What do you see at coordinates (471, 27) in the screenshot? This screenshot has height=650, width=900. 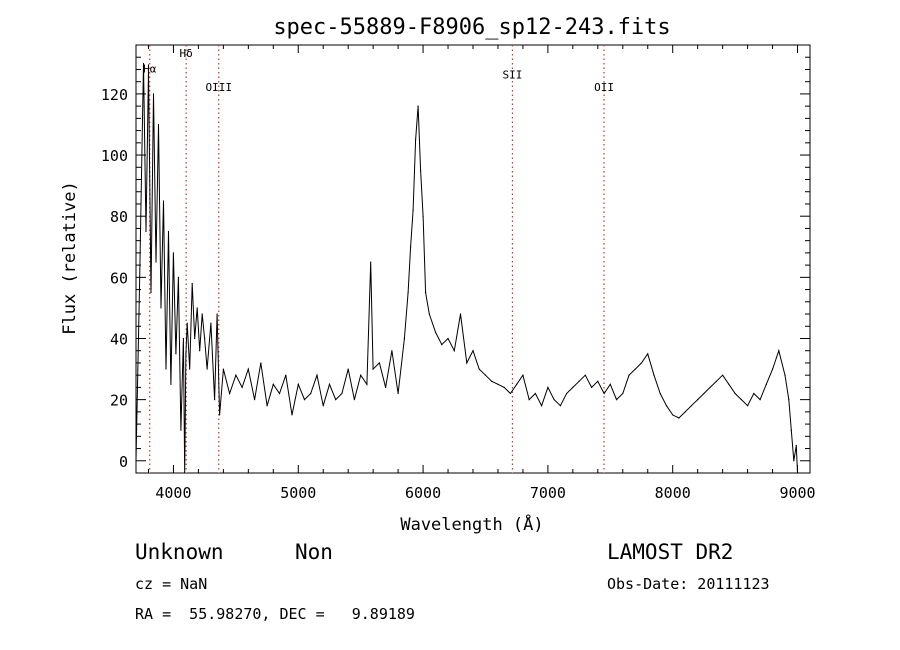 I see `chart-title: spec-55889-F8906_sp12-243.fits` at bounding box center [471, 27].